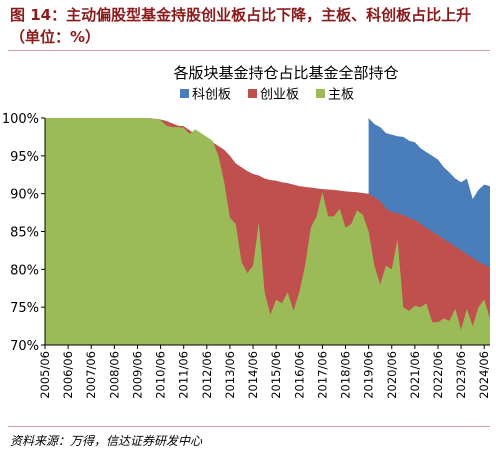 The height and width of the screenshot is (457, 496). I want to click on x-tick-label: 2011/06, so click(184, 375).